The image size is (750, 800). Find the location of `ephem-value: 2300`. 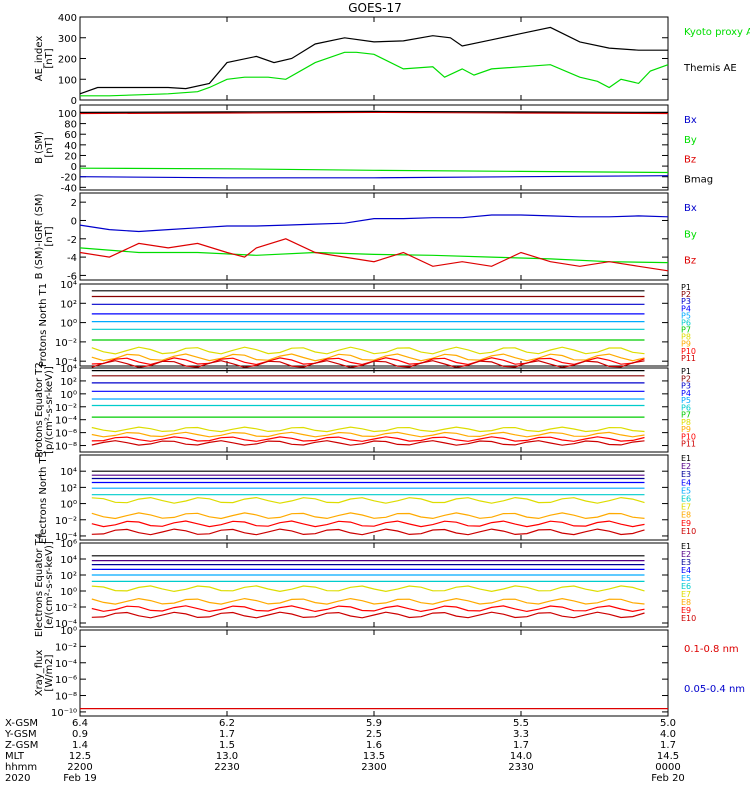

ephem-value: 2300 is located at coordinates (373, 767).